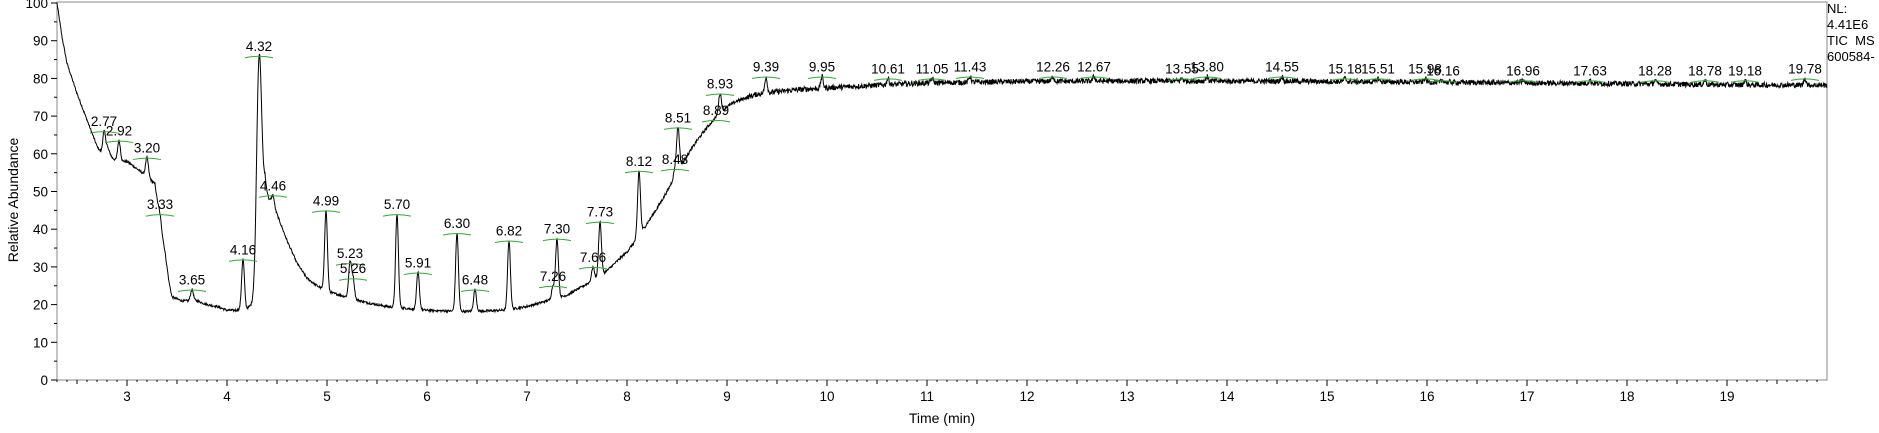 The image size is (1879, 433). Describe the element at coordinates (942, 418) in the screenshot. I see `x-axis-title: Time (min)` at that location.